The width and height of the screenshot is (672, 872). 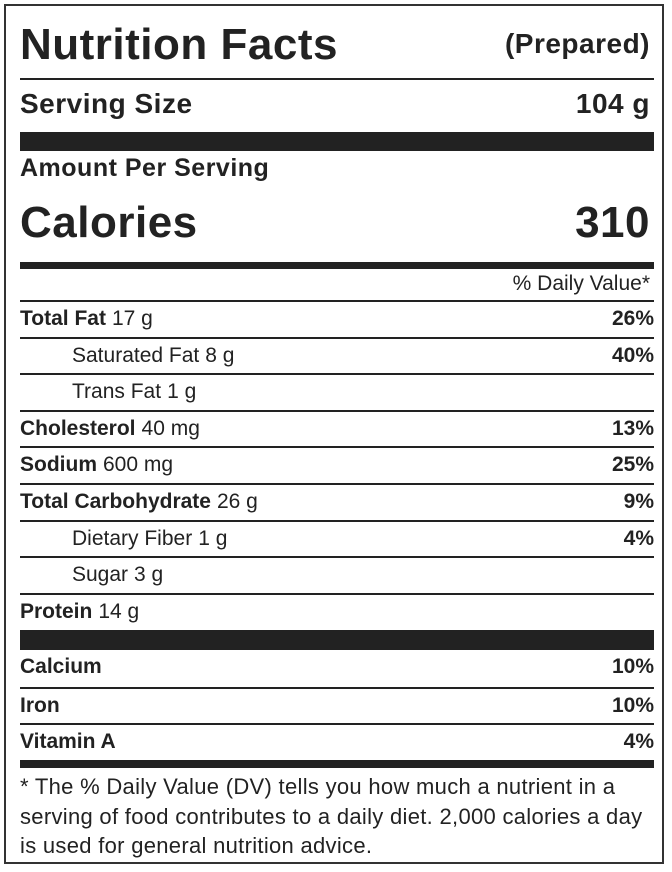 What do you see at coordinates (337, 464) in the screenshot?
I see `nutrient-row: Sodium 600 mg 25%` at bounding box center [337, 464].